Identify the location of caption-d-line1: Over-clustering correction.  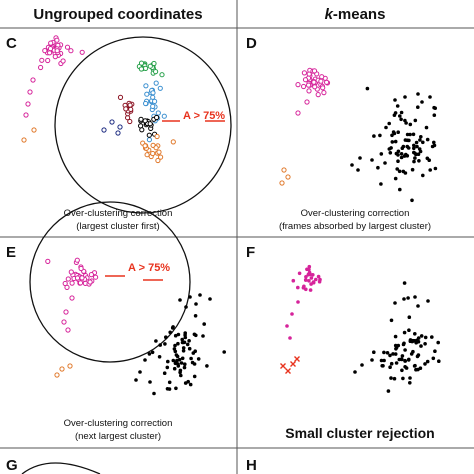
(355, 213).